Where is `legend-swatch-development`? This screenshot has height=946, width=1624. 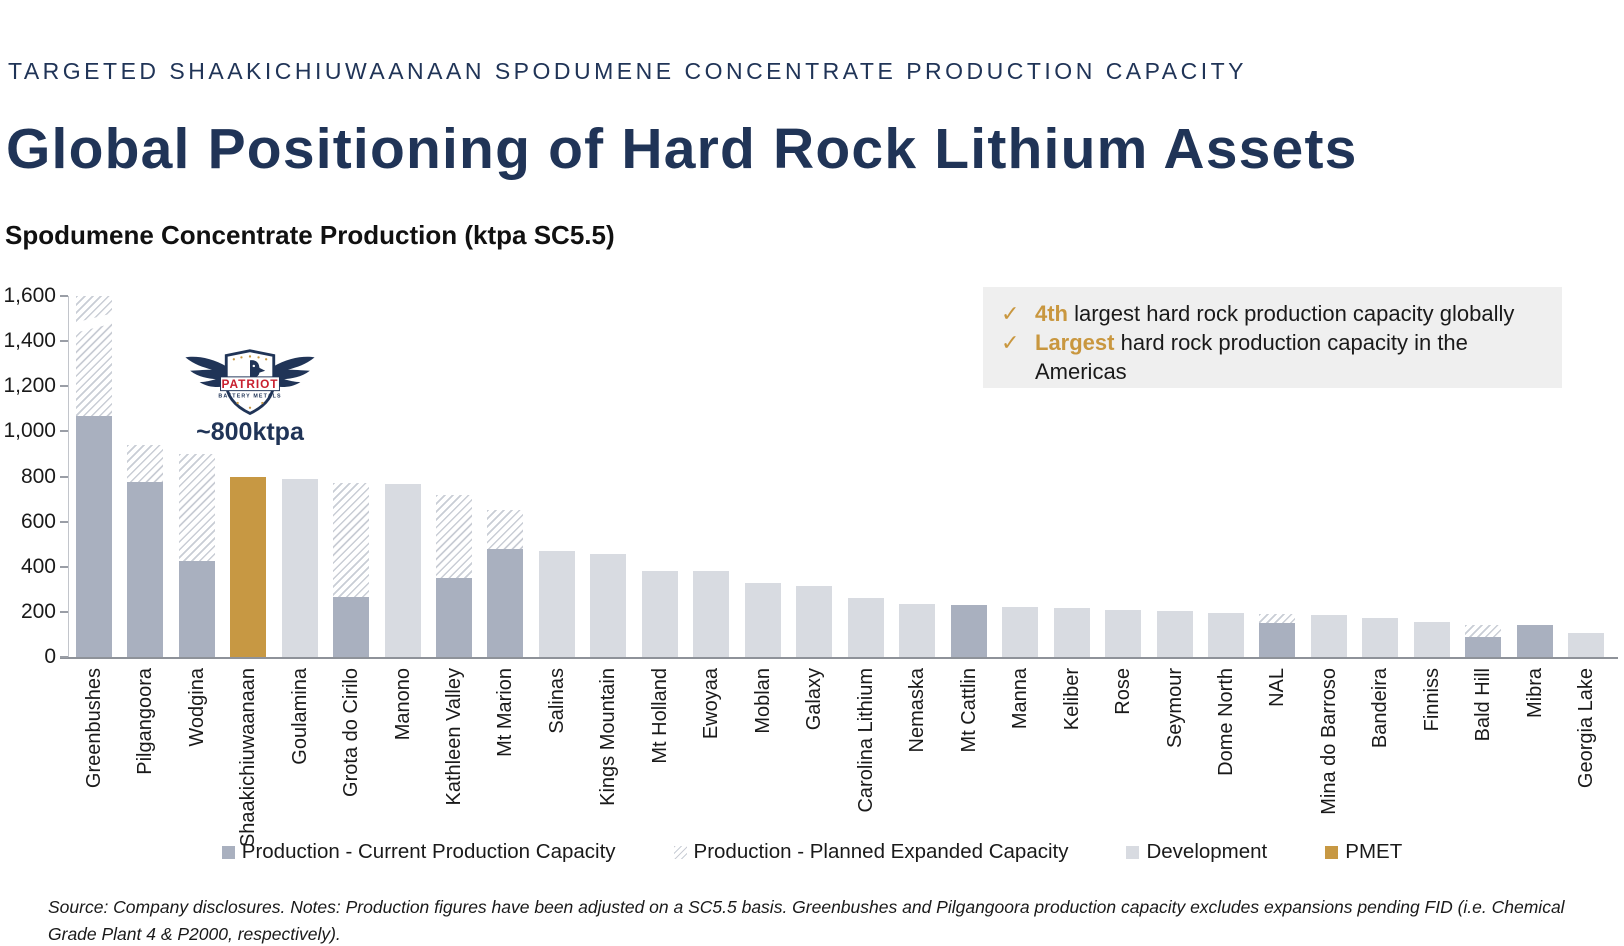
legend-swatch-development is located at coordinates (1133, 852).